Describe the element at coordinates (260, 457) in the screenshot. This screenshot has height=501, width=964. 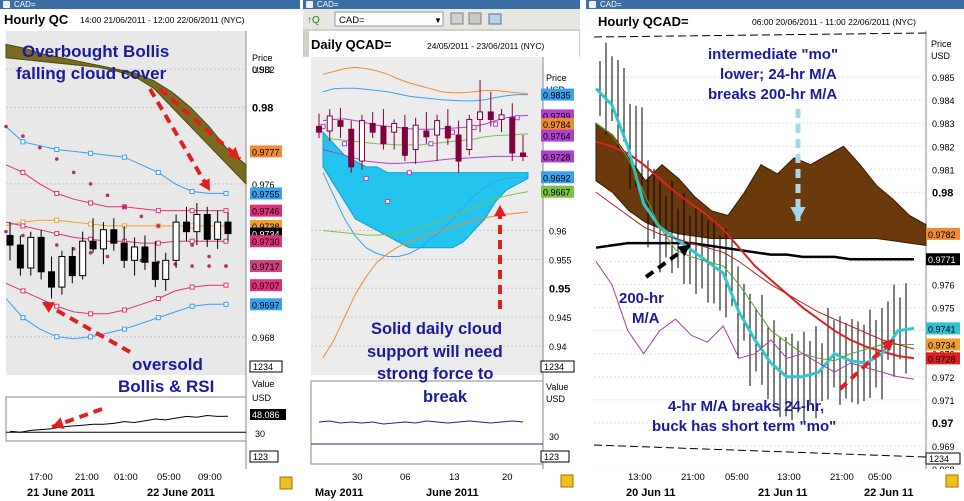
I see `bottom-box-label: 123` at that location.